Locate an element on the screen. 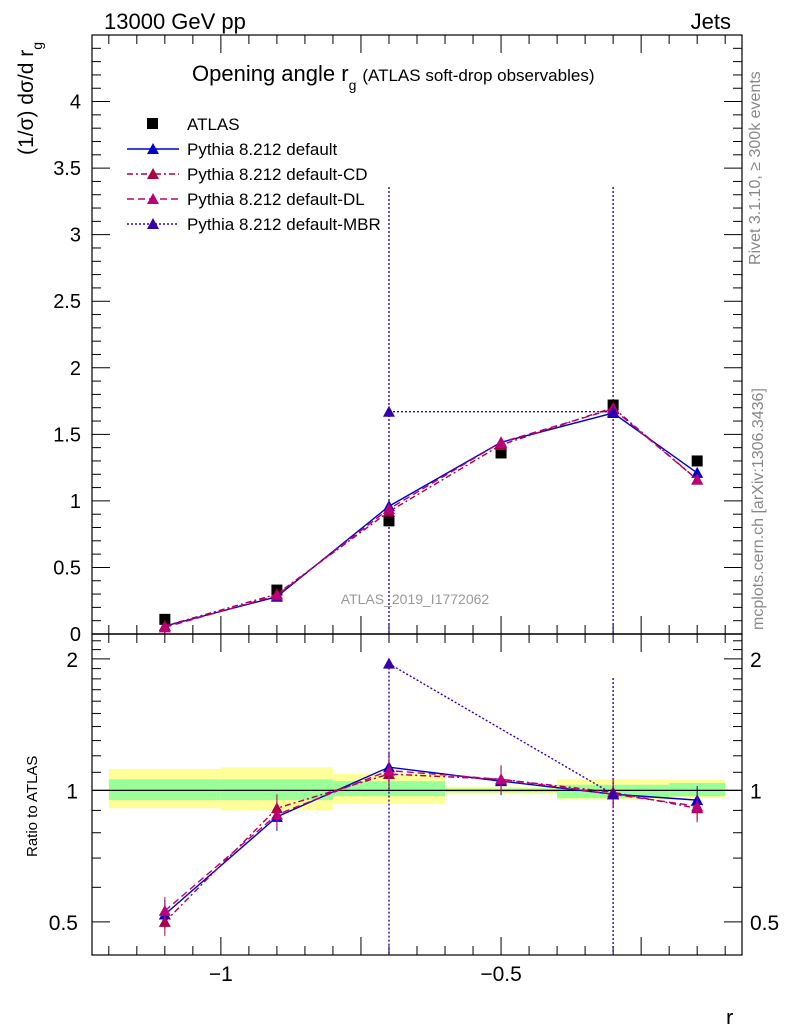 The height and width of the screenshot is (1024, 786). rivet-label: Rivet 3.1.10, ≥ 300k events is located at coordinates (755, 168).